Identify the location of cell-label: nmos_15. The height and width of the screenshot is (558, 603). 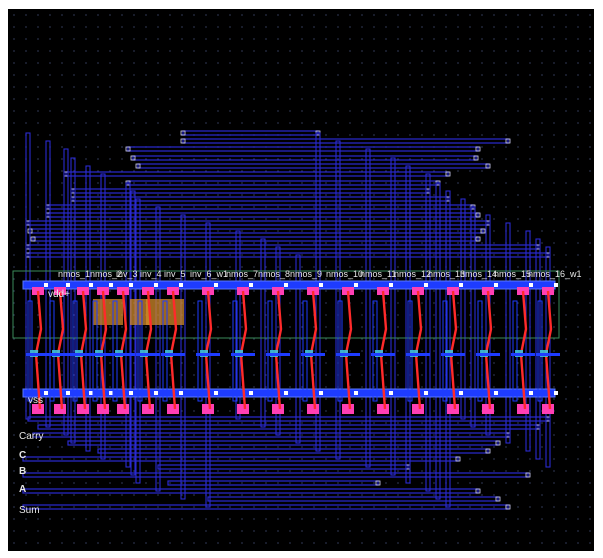
(512, 274).